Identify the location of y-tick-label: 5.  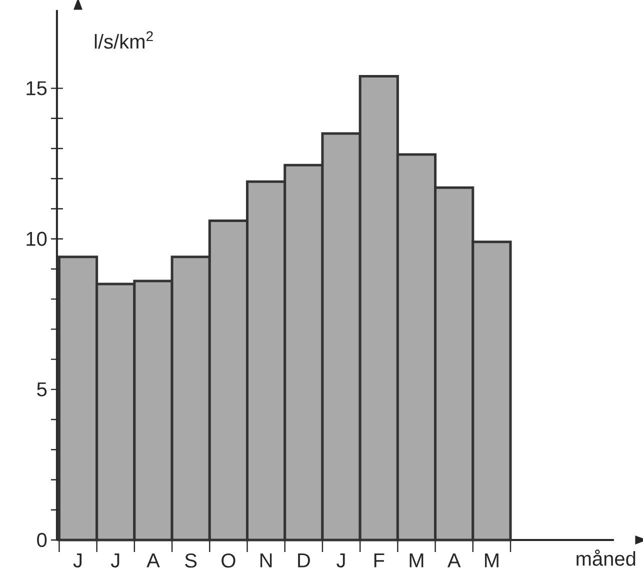
(42, 389).